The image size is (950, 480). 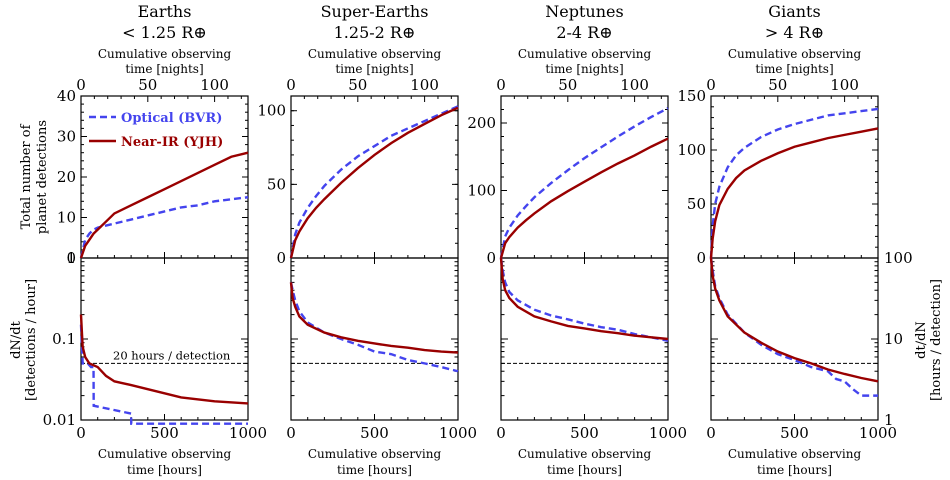 What do you see at coordinates (59, 420) in the screenshot?
I see `log-tick-label: 0.01` at bounding box center [59, 420].